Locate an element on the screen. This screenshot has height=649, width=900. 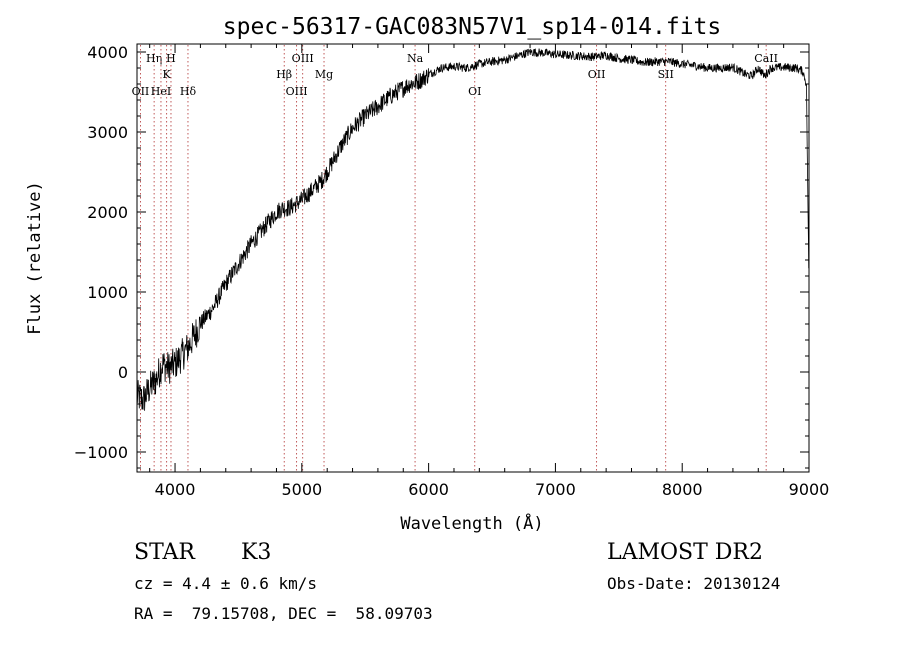
line-label: OI is located at coordinates (474, 91).